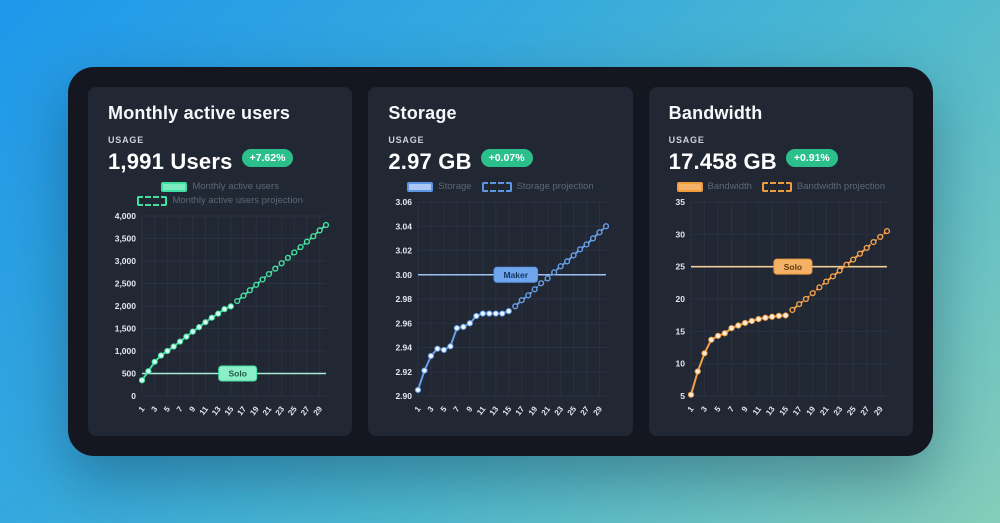 The width and height of the screenshot is (1000, 523). What do you see at coordinates (680, 299) in the screenshot?
I see `svg-text: 20` at bounding box center [680, 299].